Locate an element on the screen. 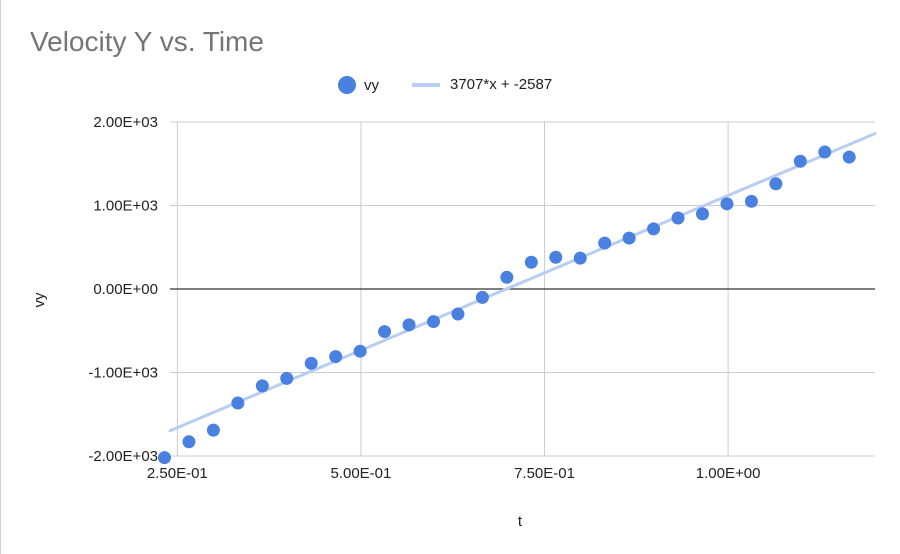 The image size is (900, 554). x-axis-title: t is located at coordinates (520, 521).